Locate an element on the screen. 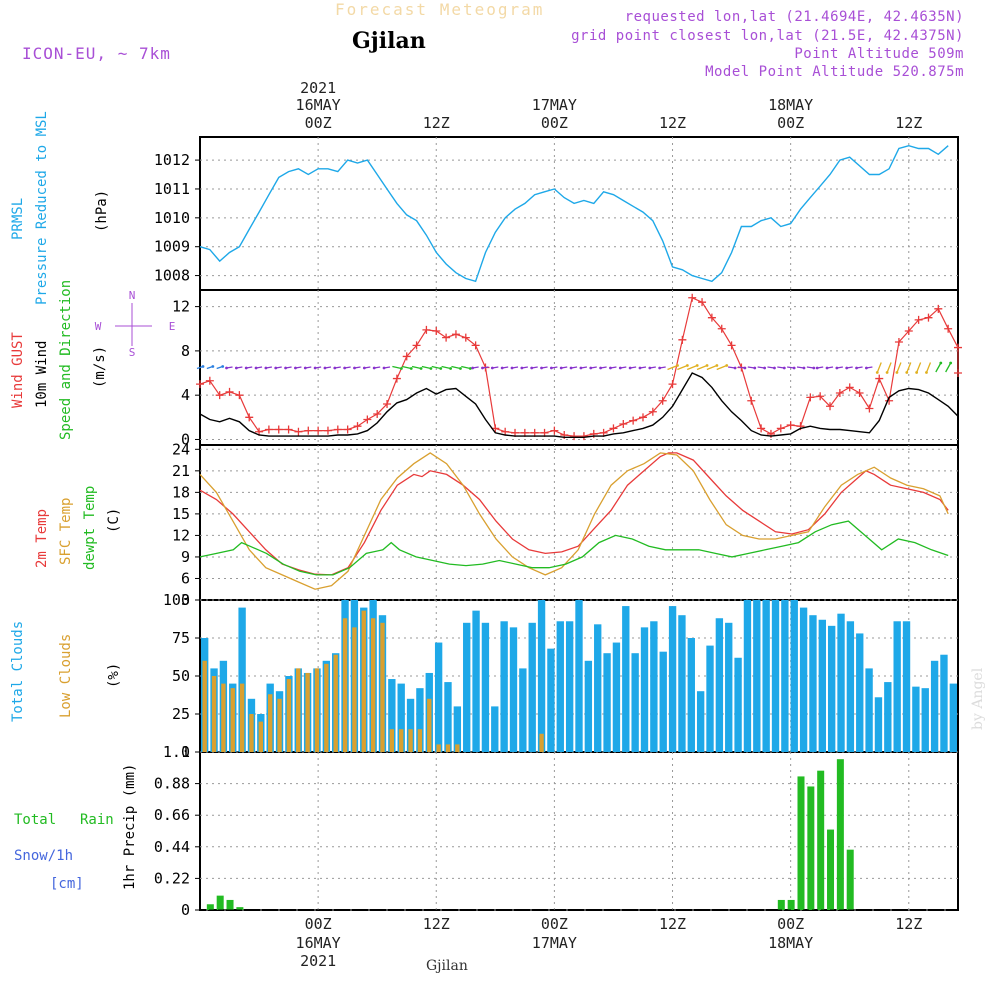 The width and height of the screenshot is (1000, 1000). model-altitude: Model Point Altitude 520.875m is located at coordinates (834, 72).